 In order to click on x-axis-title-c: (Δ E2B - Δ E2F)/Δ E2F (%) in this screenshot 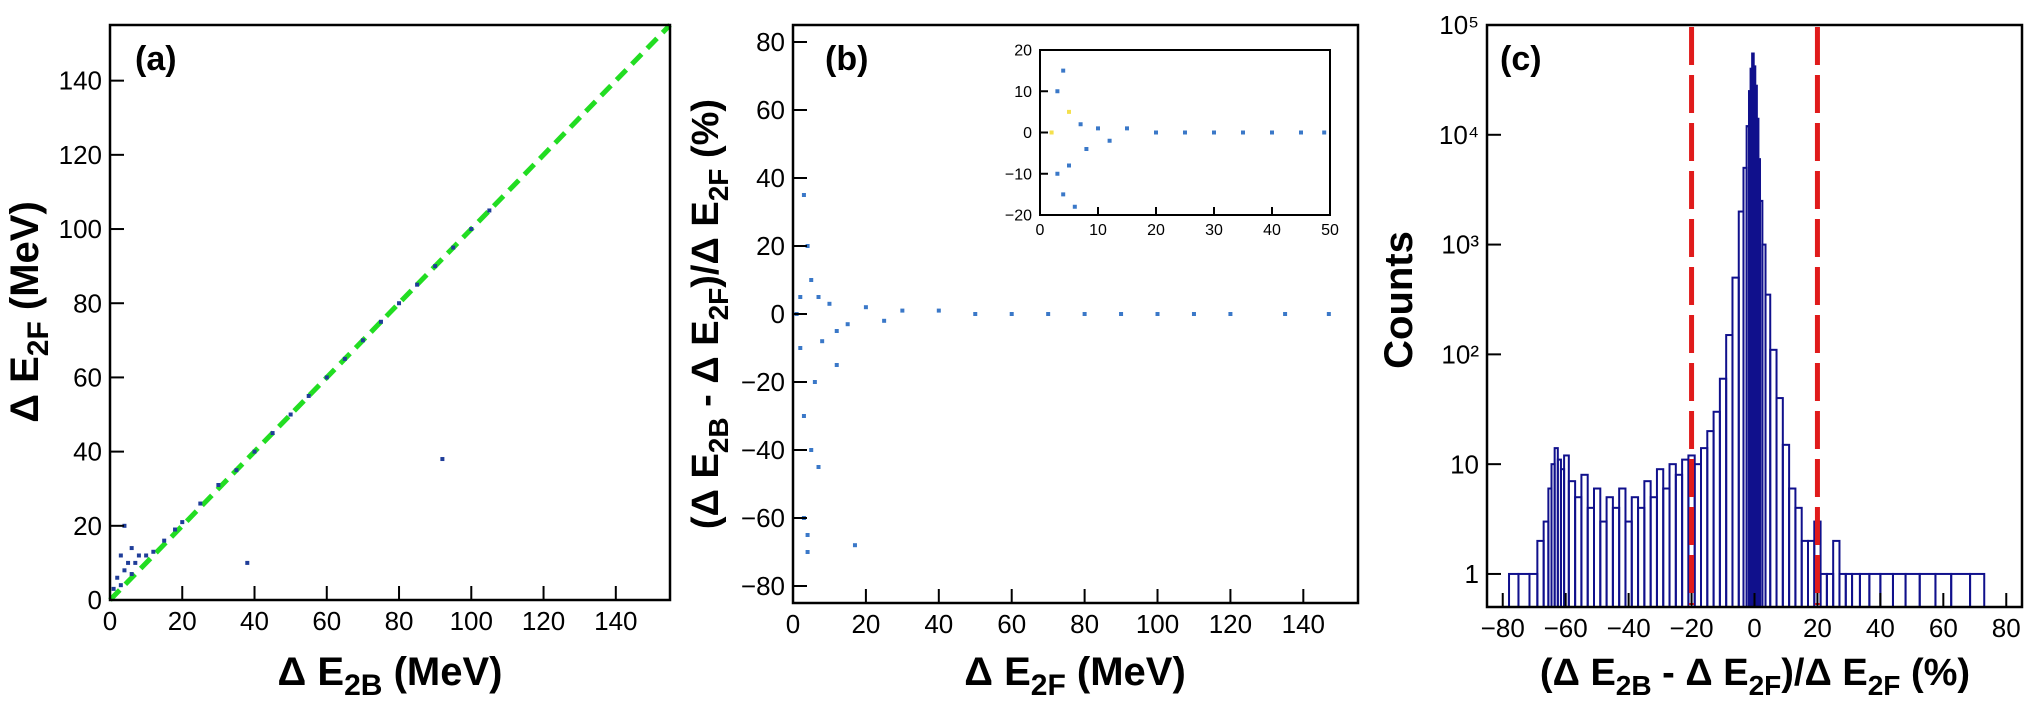, I will do `click(1755, 676)`.